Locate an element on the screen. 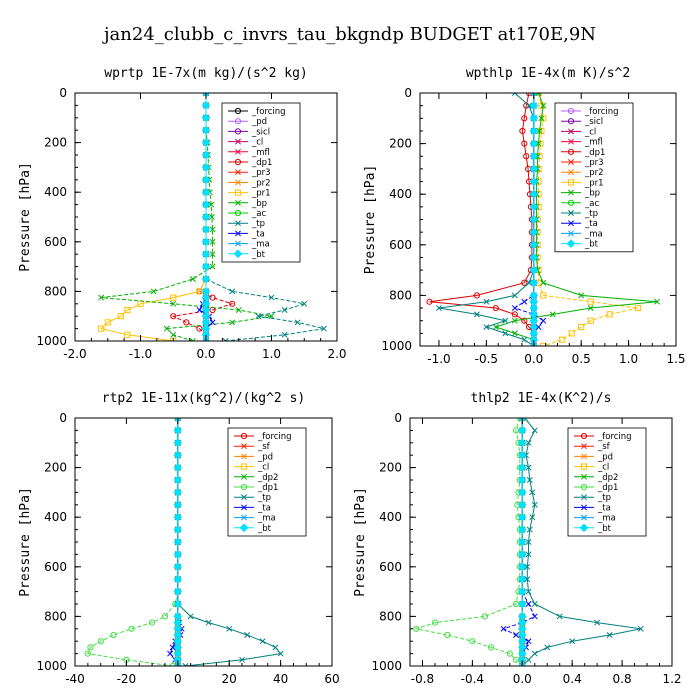 The image size is (700, 700). series-line-dp1 is located at coordinates (482, 219).